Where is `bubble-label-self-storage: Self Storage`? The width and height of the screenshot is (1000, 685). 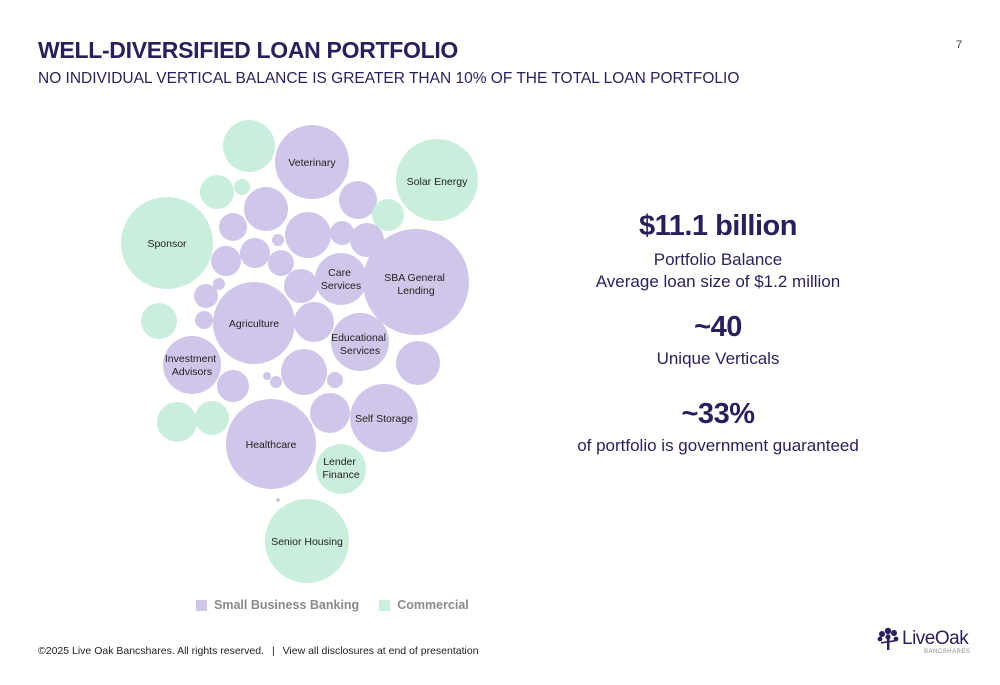 bubble-label-self-storage: Self Storage is located at coordinates (384, 419).